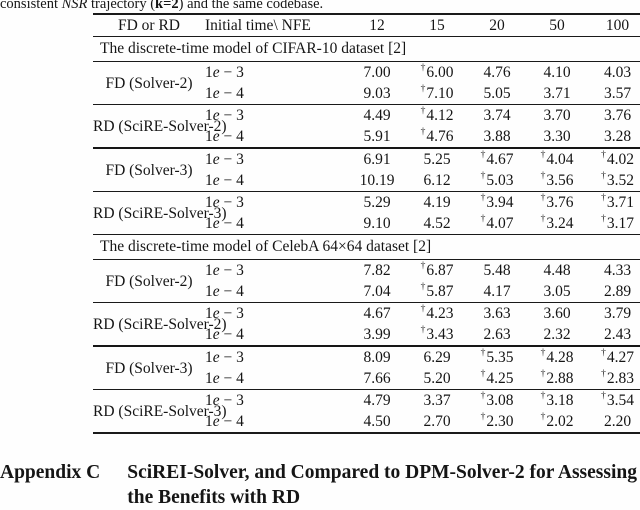 Image resolution: width=640 pixels, height=510 pixels. Describe the element at coordinates (50, 472) in the screenshot. I see `appendix-label: Appendix C` at that location.